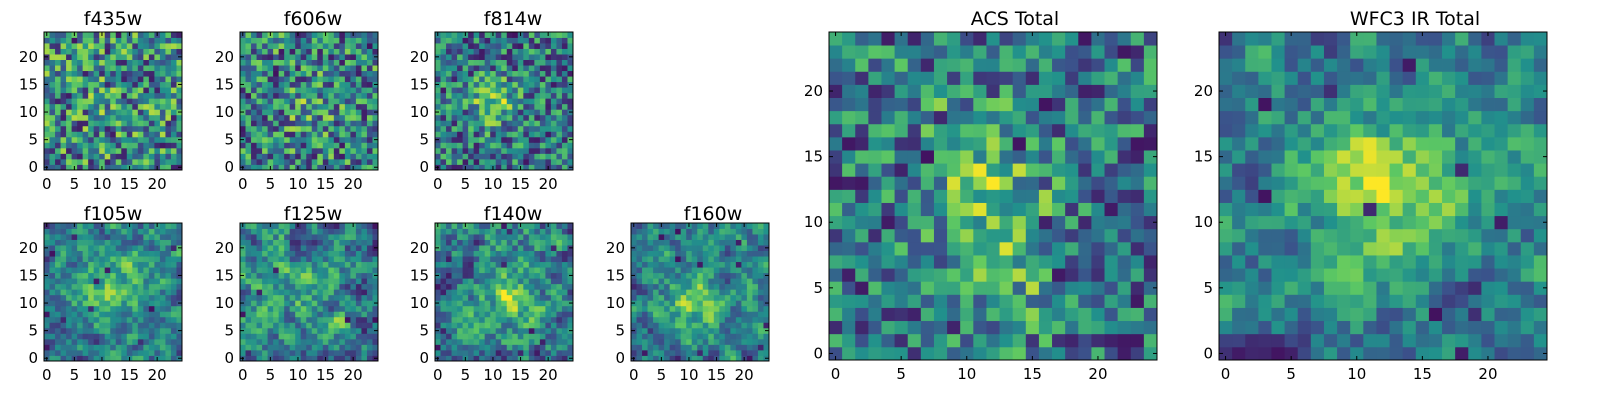  What do you see at coordinates (424, 358) in the screenshot?
I see `y-tick-label: 0` at bounding box center [424, 358].